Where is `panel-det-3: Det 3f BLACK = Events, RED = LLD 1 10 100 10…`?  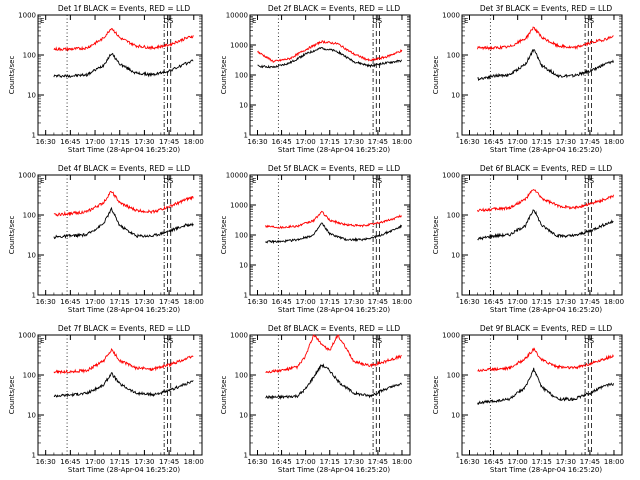 panel-det-3: Det 3f BLACK = Events, RED = LLD 1 10 100 10… is located at coordinates (528, 79).